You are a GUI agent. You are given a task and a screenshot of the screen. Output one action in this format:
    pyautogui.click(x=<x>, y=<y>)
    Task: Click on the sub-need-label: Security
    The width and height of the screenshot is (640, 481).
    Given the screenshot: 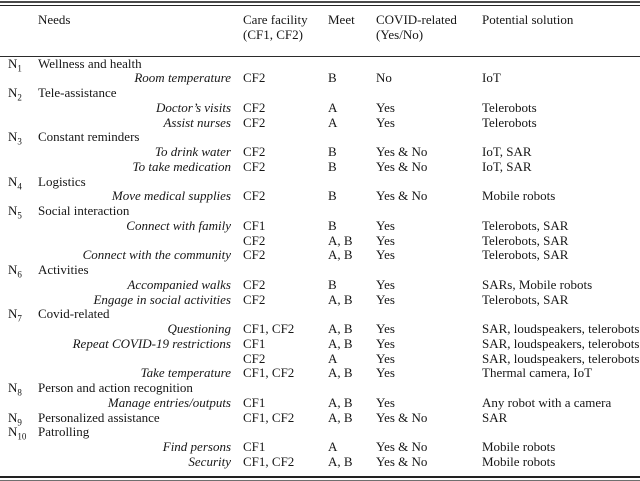 What is the action you would take?
    pyautogui.click(x=209, y=461)
    